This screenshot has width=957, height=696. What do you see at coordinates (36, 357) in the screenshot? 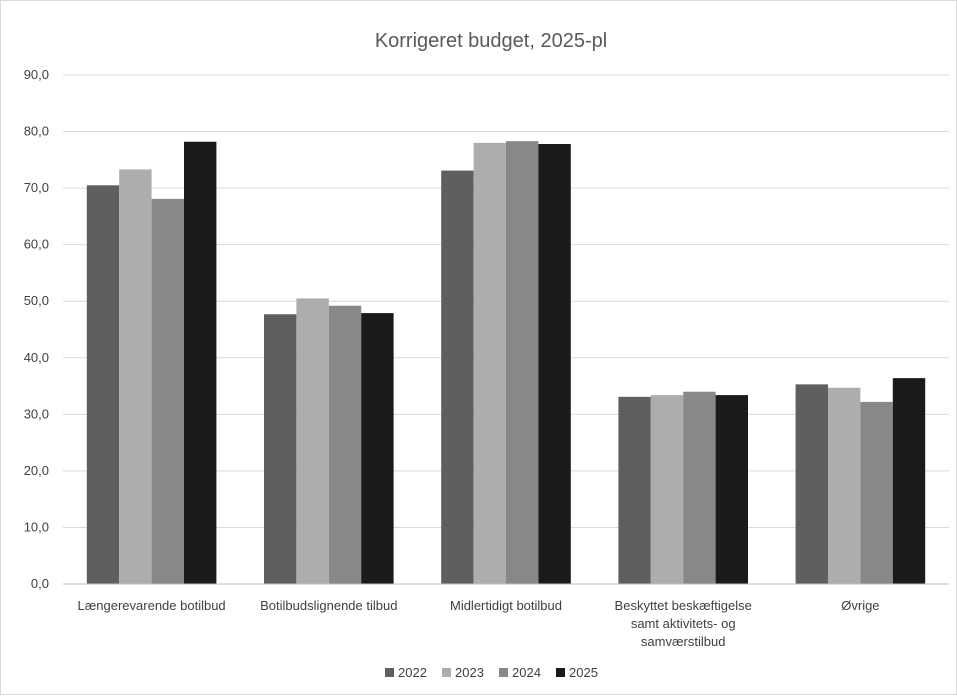
I see `y-tick-label: 40,0` at bounding box center [36, 357].